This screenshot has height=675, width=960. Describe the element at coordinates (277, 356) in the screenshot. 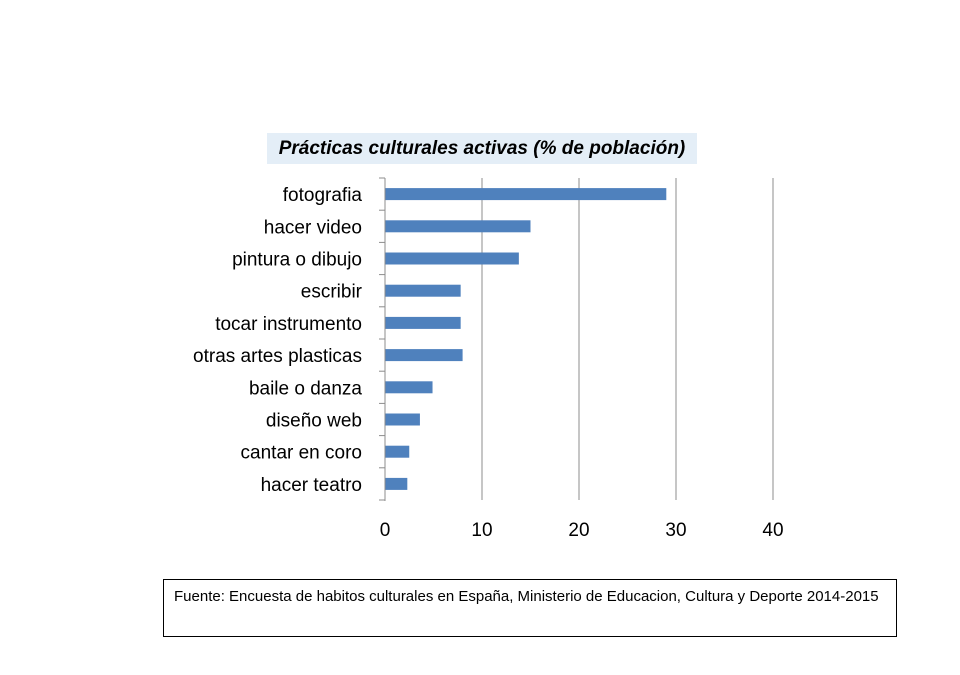

I see `category-label: otras artes plasticas` at that location.